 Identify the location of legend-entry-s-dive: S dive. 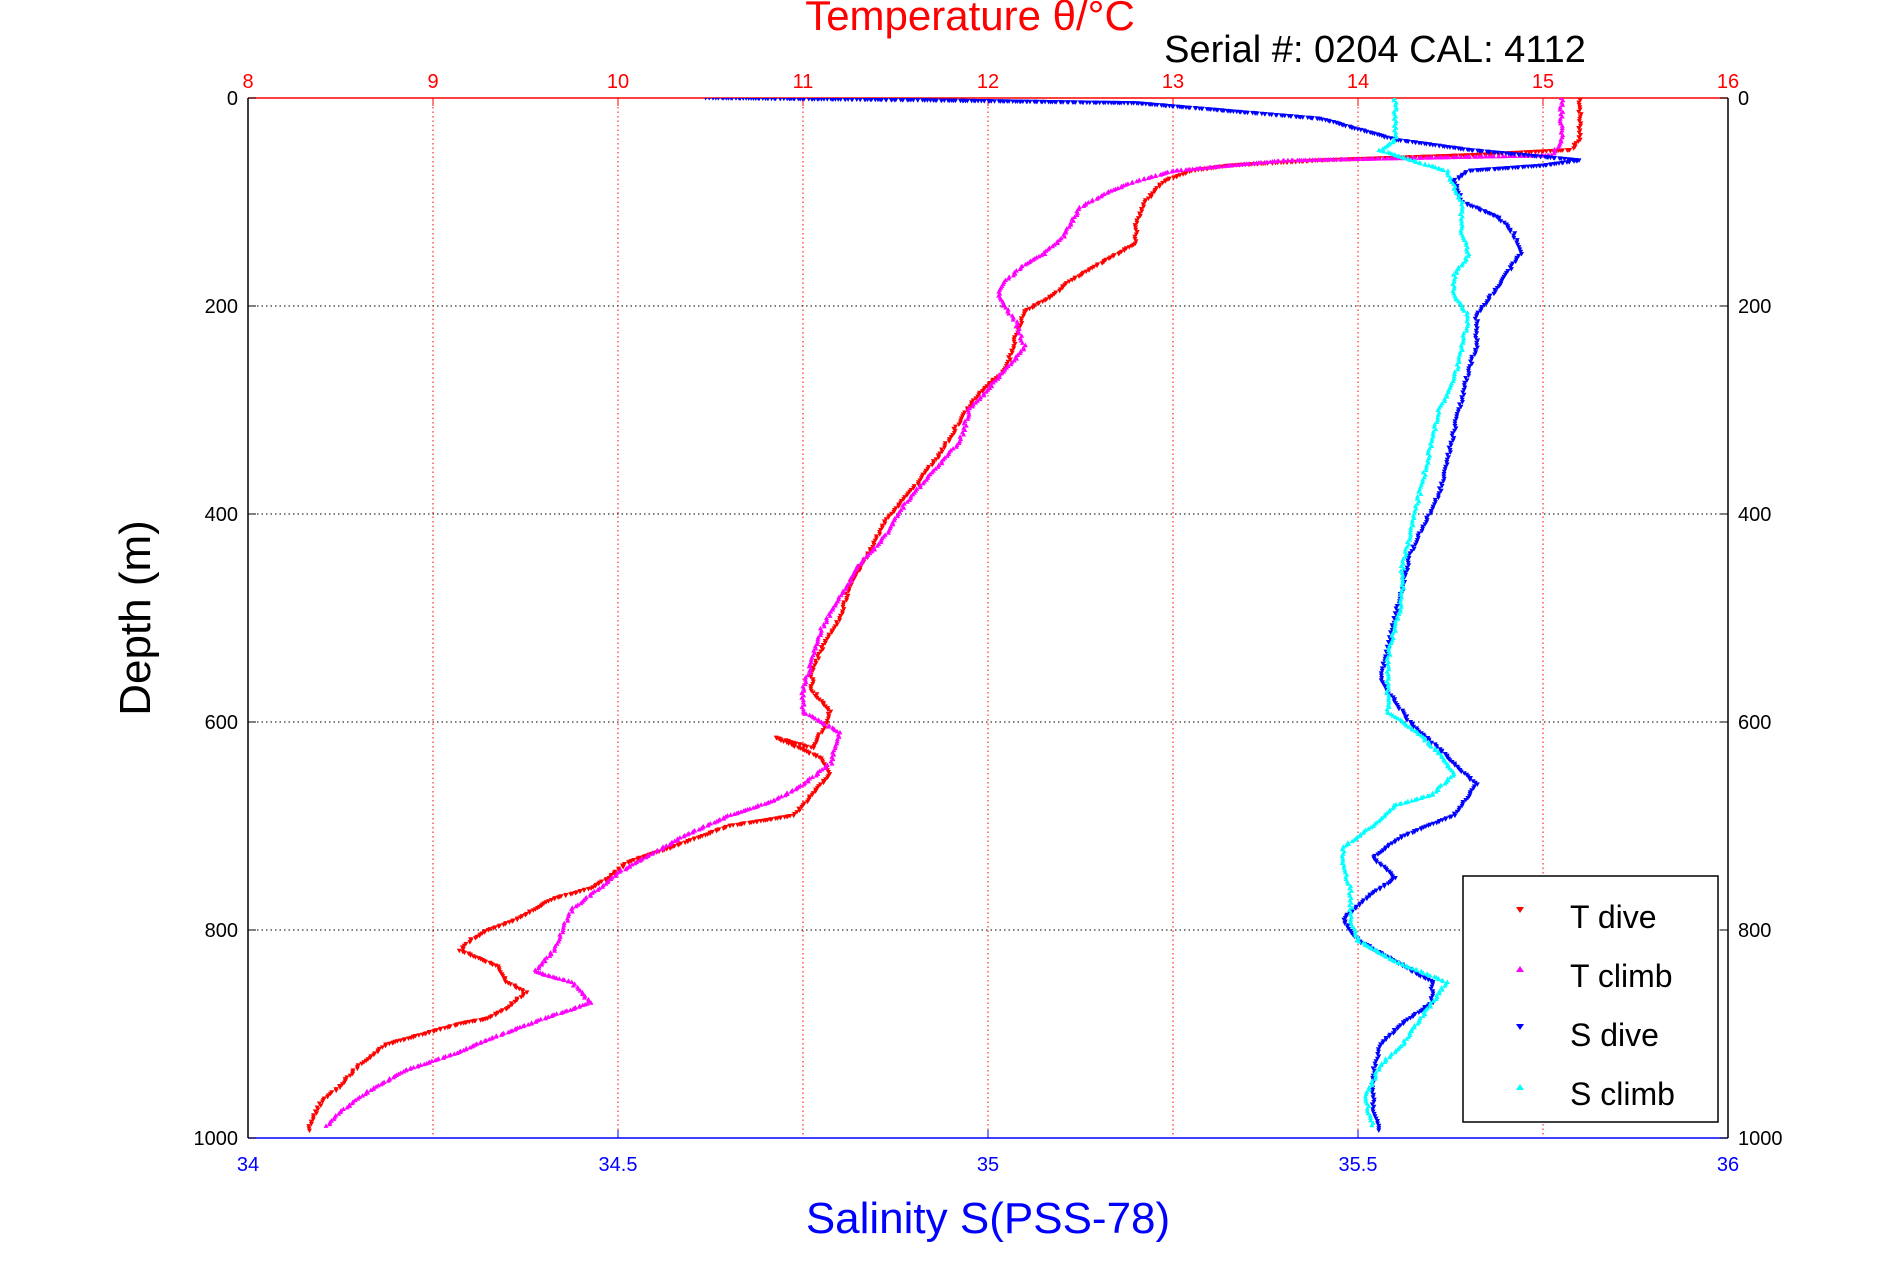
(1587, 1035).